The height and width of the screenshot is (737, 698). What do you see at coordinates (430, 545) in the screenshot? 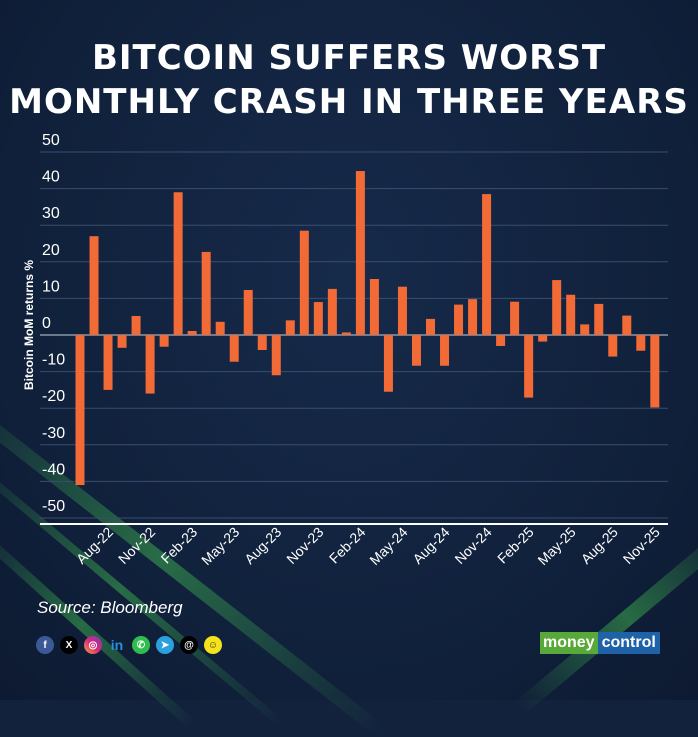
I see `x-tick-label: Aug-24` at bounding box center [430, 545].